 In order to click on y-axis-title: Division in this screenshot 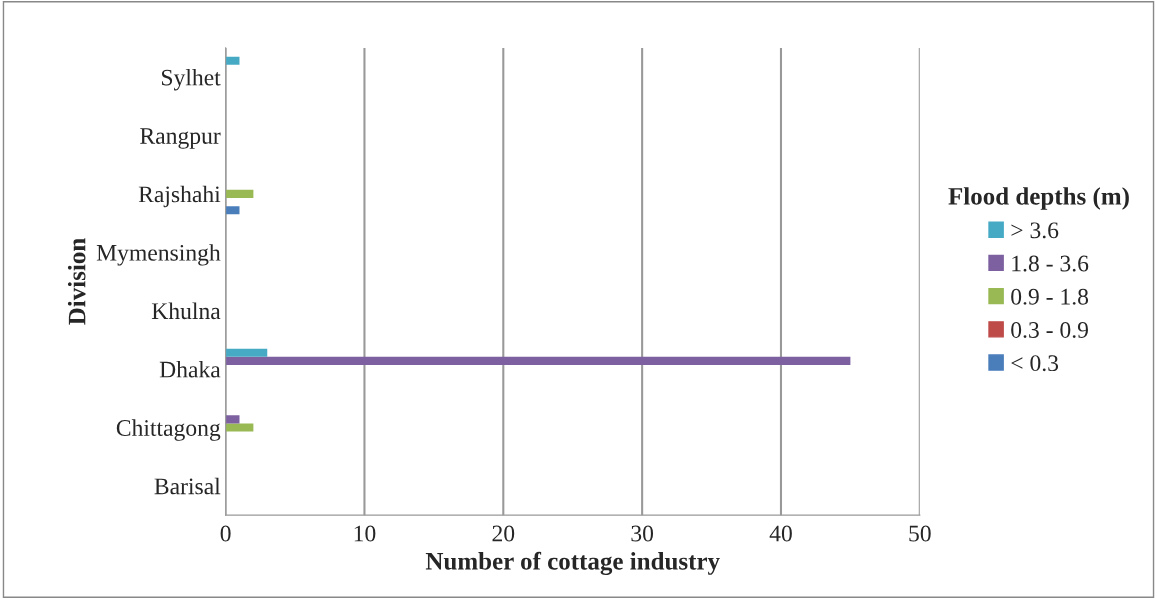, I will do `click(76, 281)`.